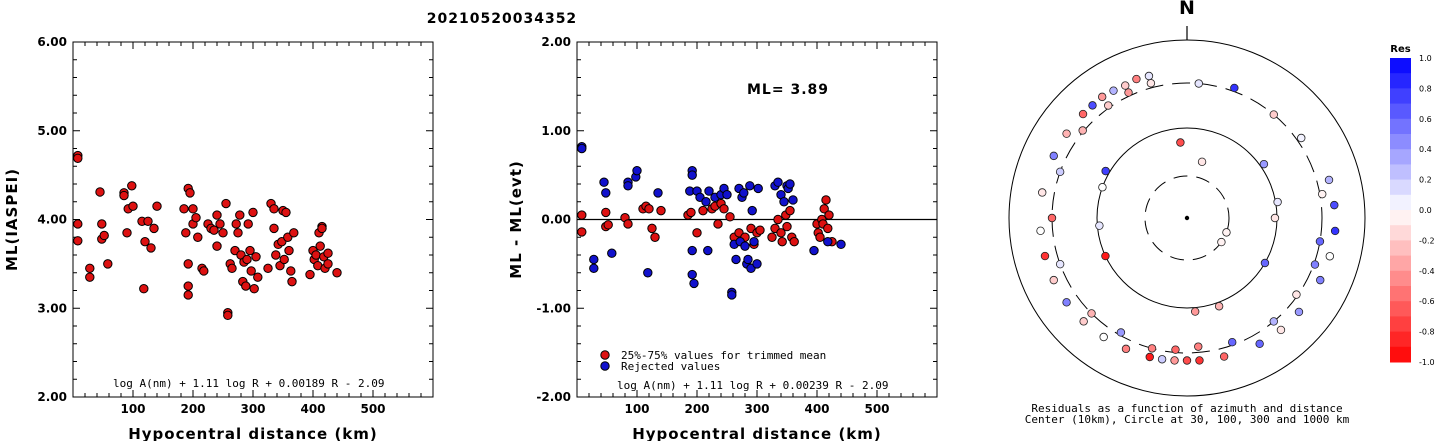 The image size is (1437, 441). I want to click on y-tick-label: -1.00, so click(553, 308).